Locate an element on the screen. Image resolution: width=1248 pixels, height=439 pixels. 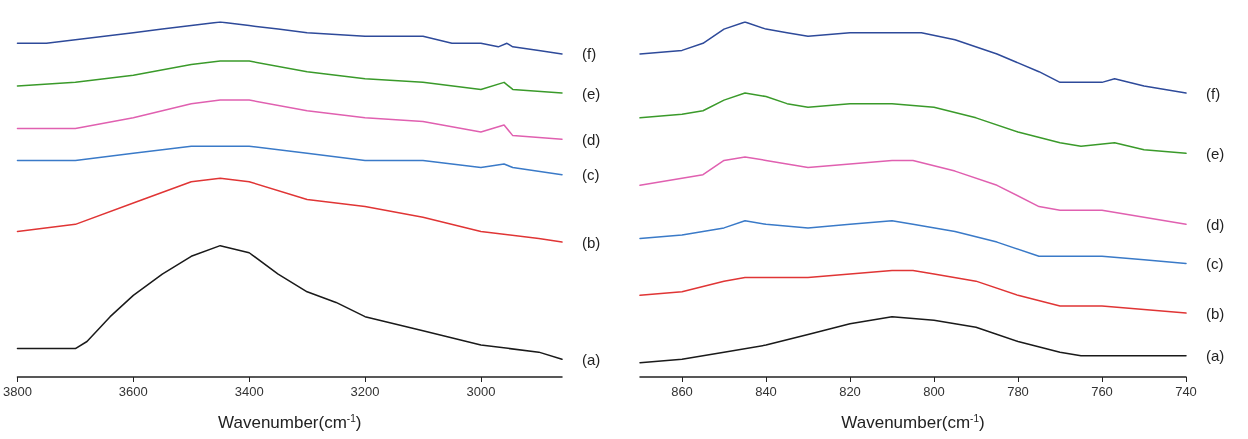
x-tick-label: 3600 is located at coordinates (133, 391).